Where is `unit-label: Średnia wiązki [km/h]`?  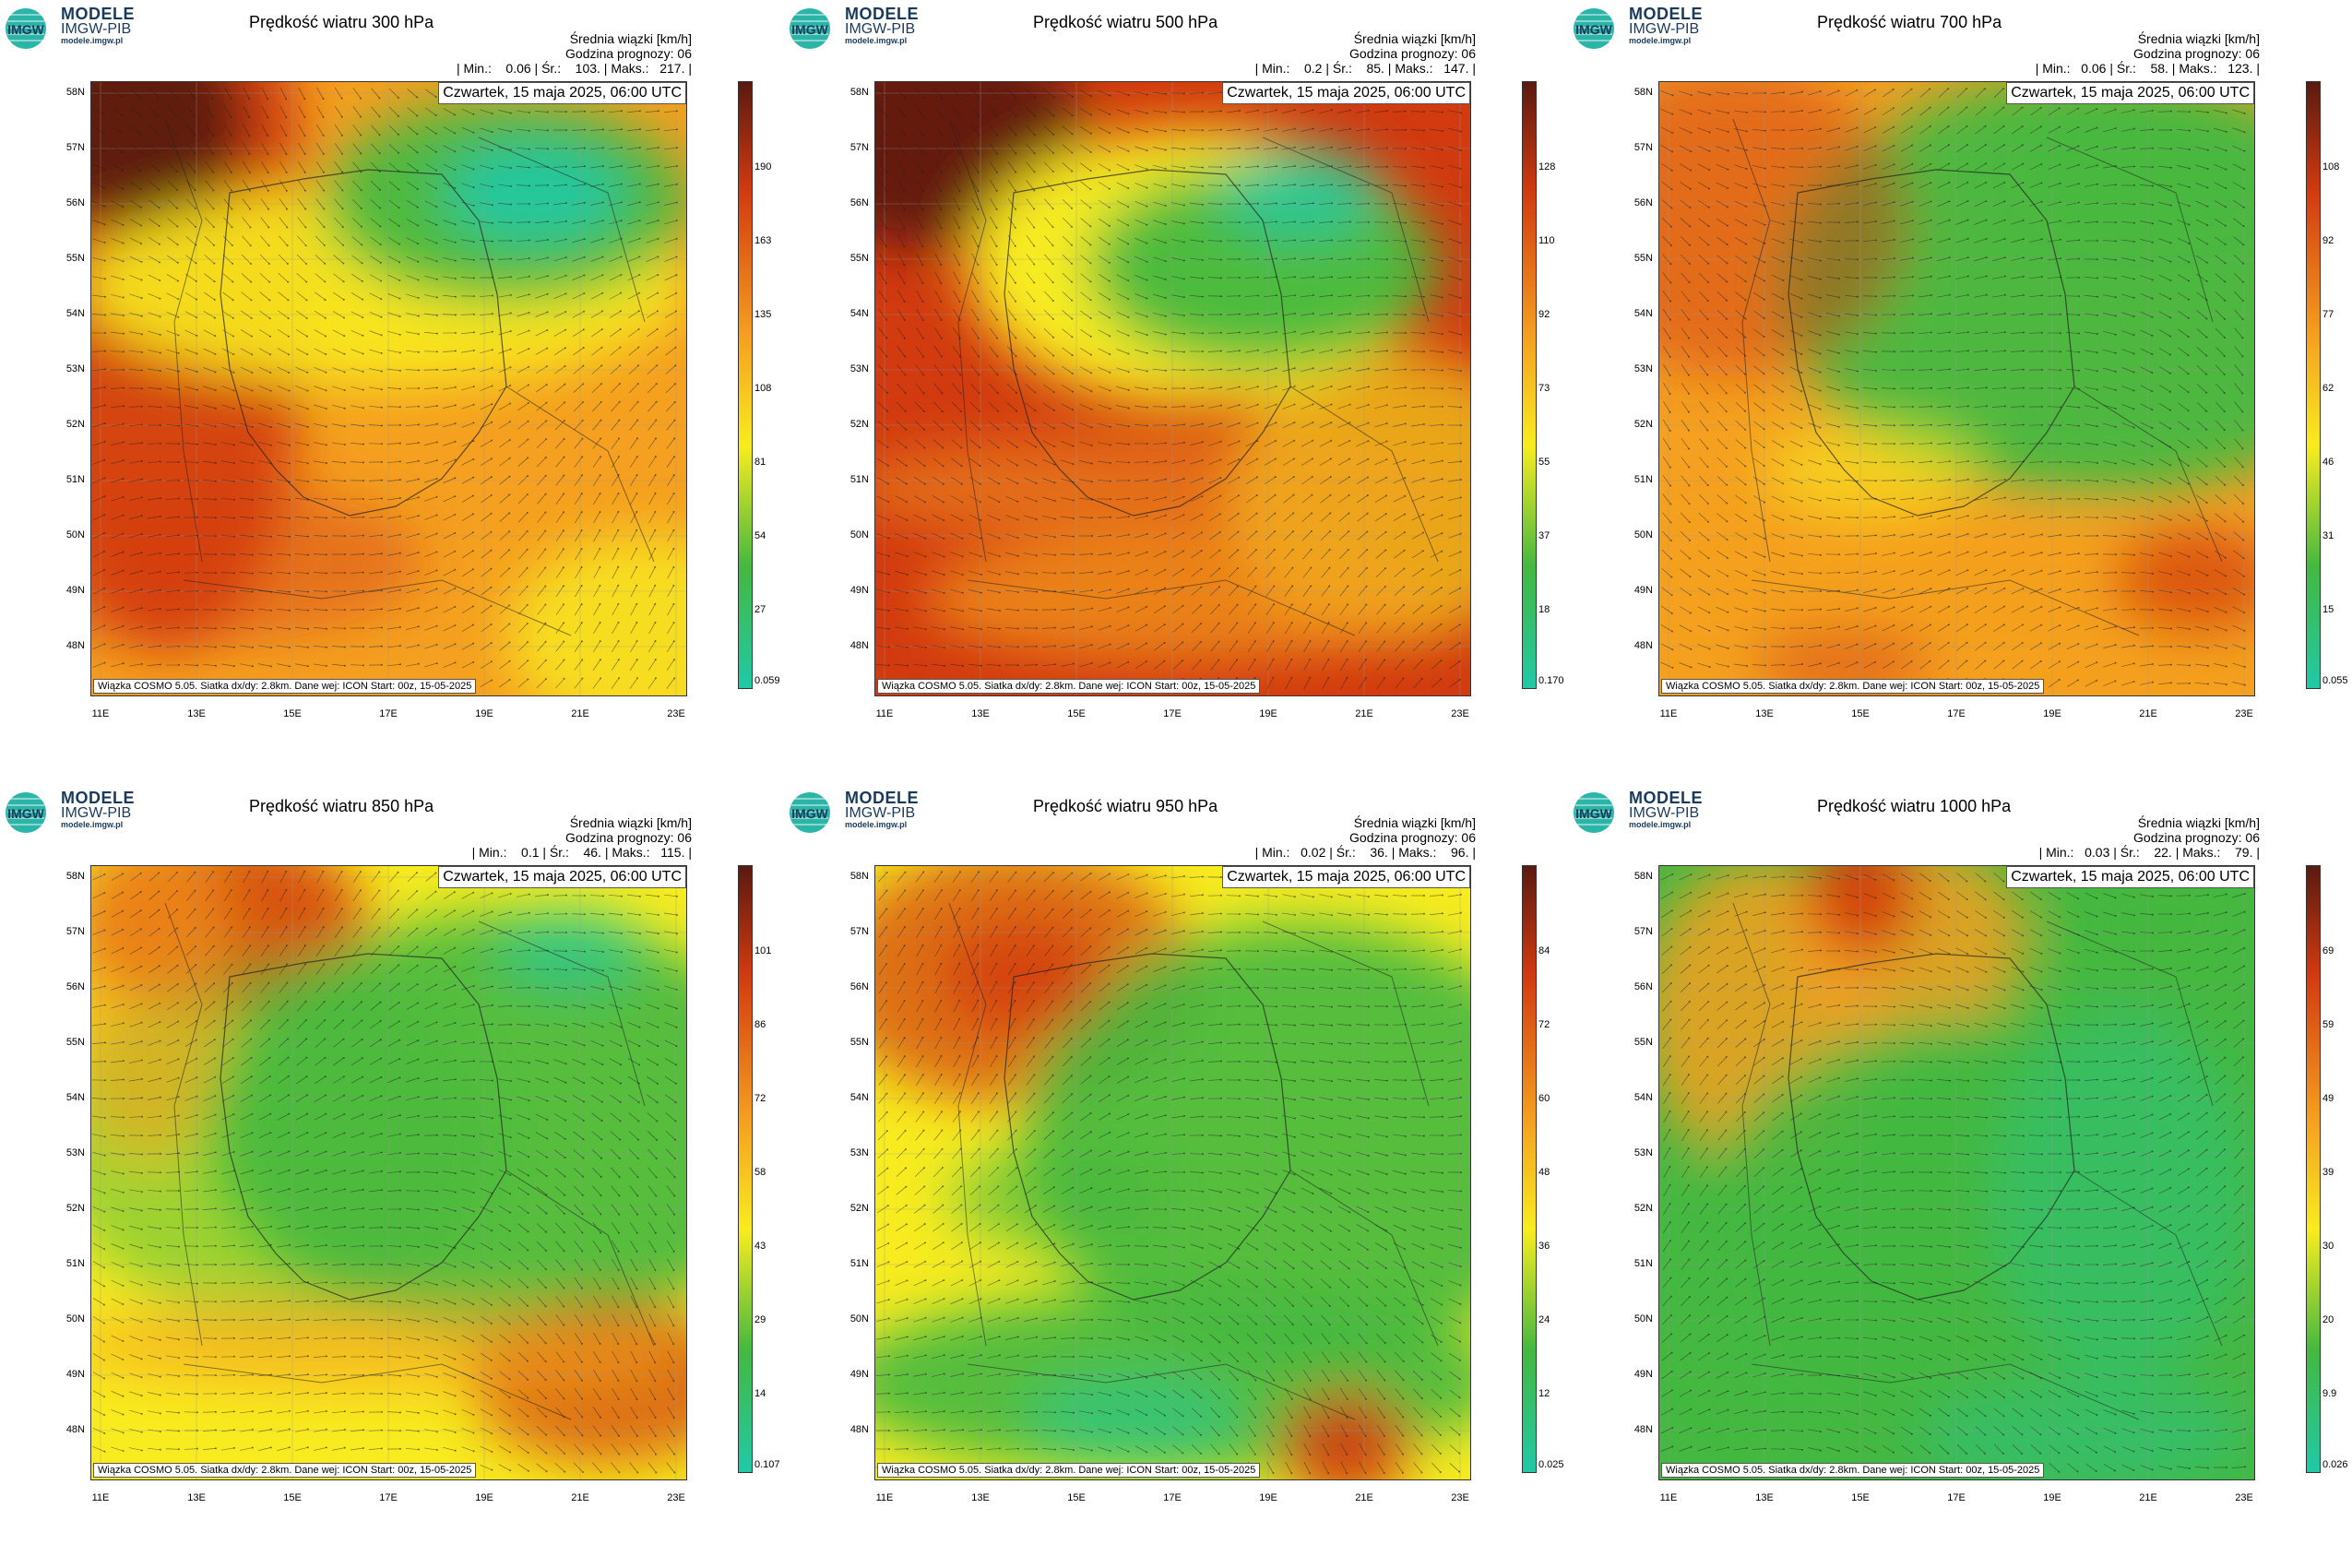
unit-label: Średnia wiązki [km/h] is located at coordinates (2198, 38).